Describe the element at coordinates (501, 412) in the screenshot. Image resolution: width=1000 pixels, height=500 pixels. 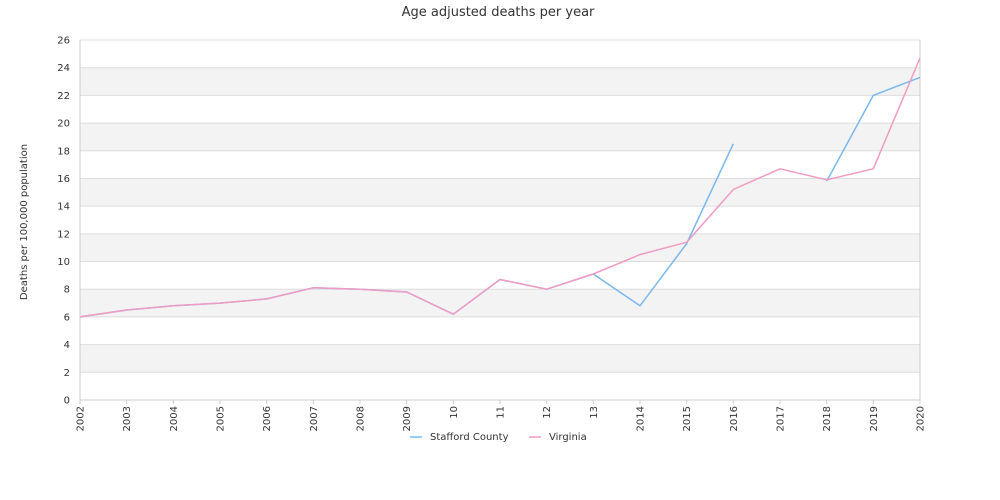
I see `x-tick-label: 11` at that location.